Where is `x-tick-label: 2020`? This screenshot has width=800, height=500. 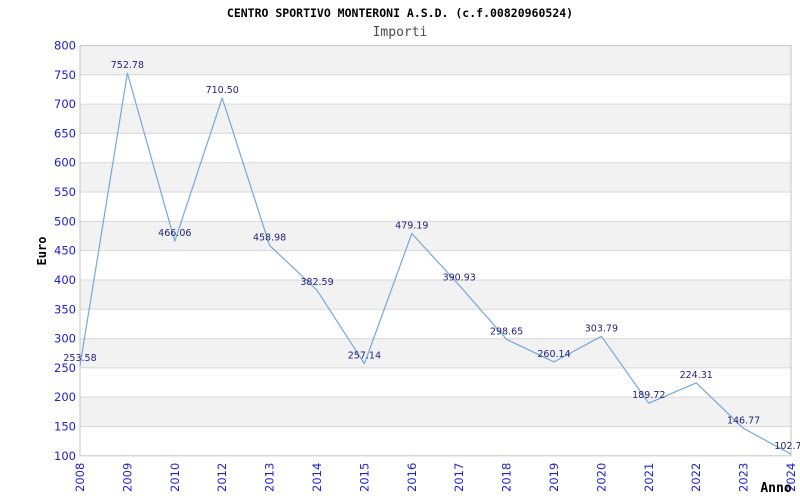 x-tick-label: 2020 is located at coordinates (601, 477).